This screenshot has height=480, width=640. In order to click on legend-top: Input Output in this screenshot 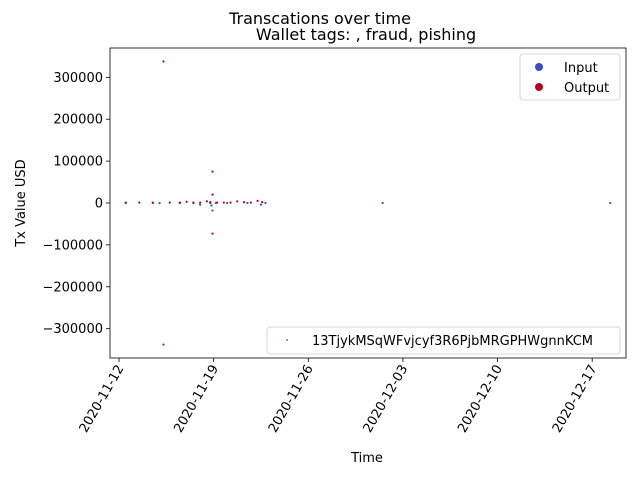, I will do `click(570, 77)`.